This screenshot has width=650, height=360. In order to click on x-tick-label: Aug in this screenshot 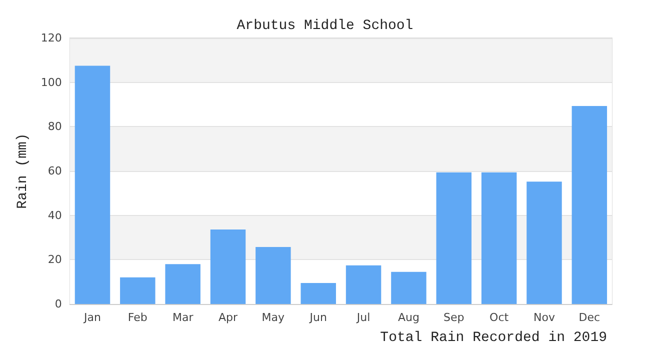, I will do `click(409, 317)`.